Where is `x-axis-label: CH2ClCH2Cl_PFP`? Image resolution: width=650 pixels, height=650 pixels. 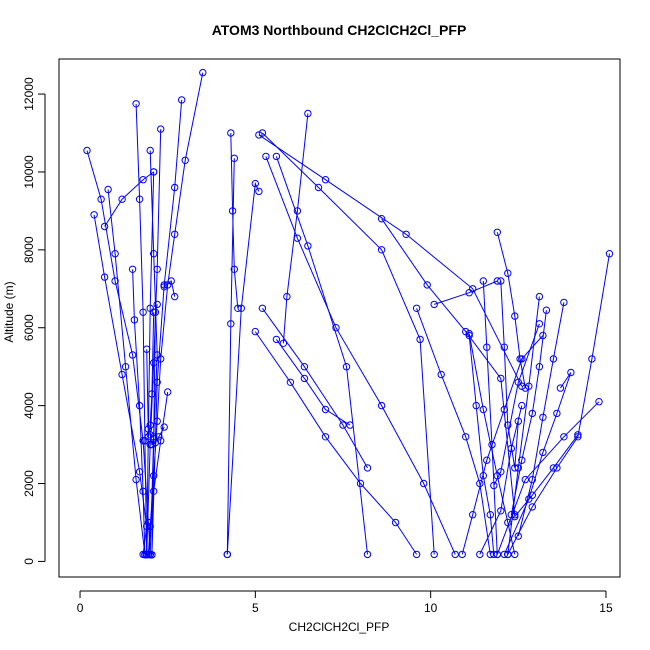
x-axis-label: CH2ClCH2Cl_PFP is located at coordinates (339, 627).